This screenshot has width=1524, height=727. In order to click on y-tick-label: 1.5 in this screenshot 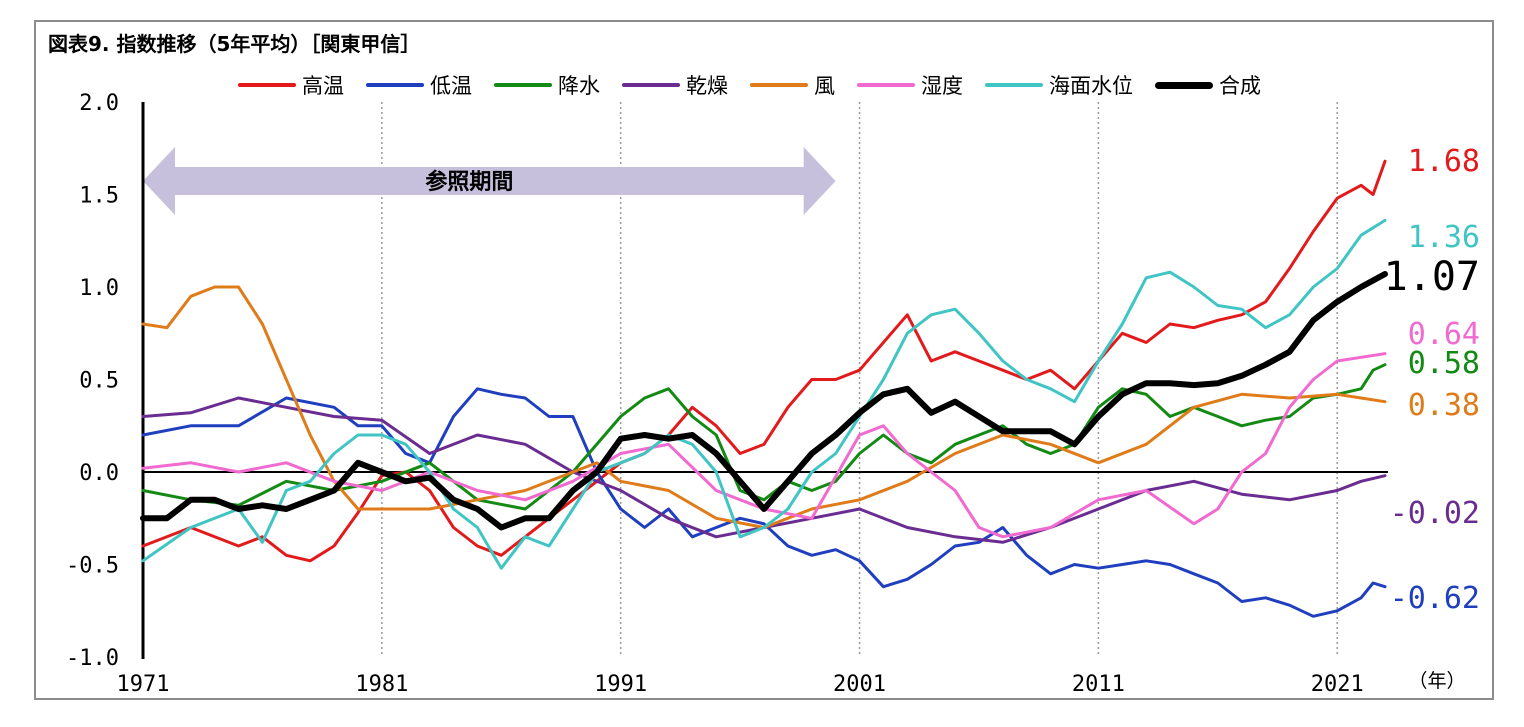, I will do `click(99, 196)`.